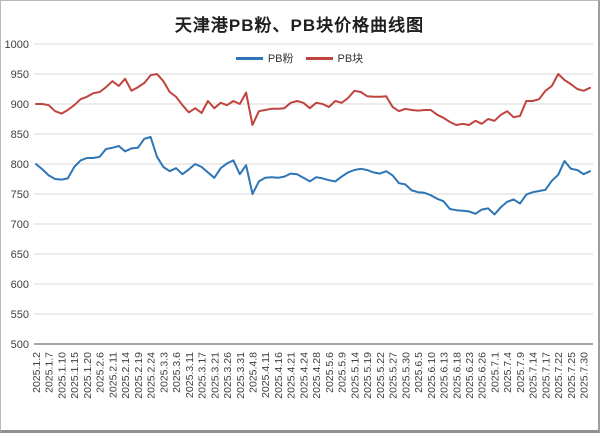 The width and height of the screenshot is (600, 433). Describe the element at coordinates (75, 375) in the screenshot. I see `x-tick-label: 2025.1.15` at that location.